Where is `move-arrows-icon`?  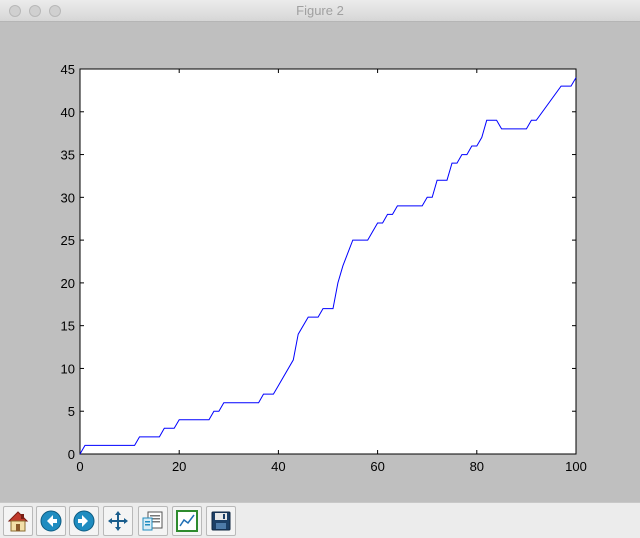
move-arrows-icon is located at coordinates (118, 521).